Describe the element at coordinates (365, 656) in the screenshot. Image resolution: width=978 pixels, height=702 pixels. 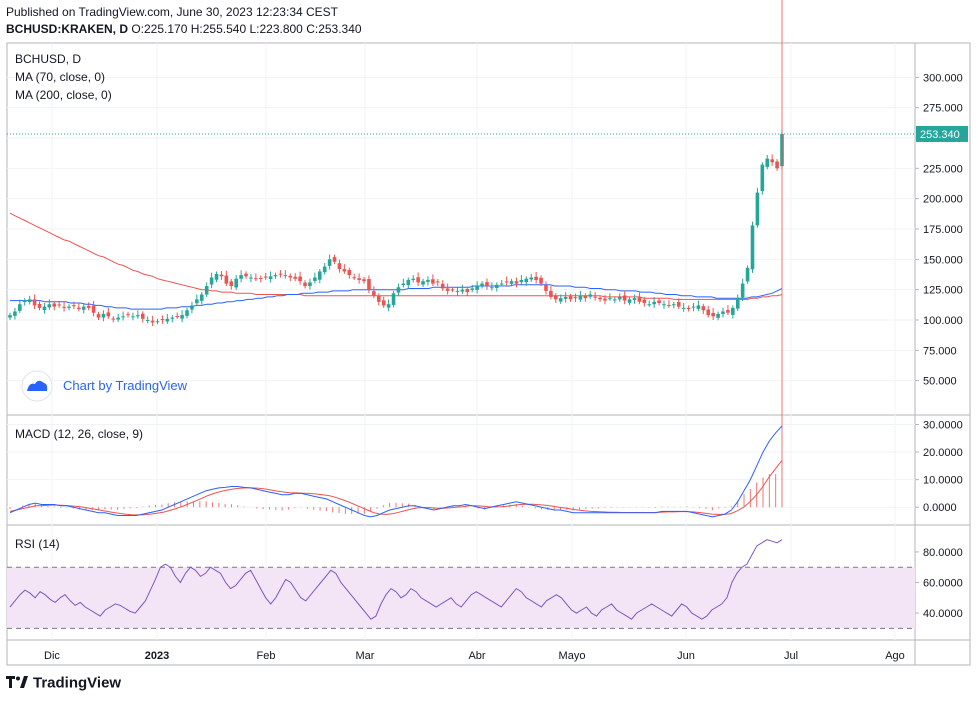
I see `x-tick-label: Mar` at that location.